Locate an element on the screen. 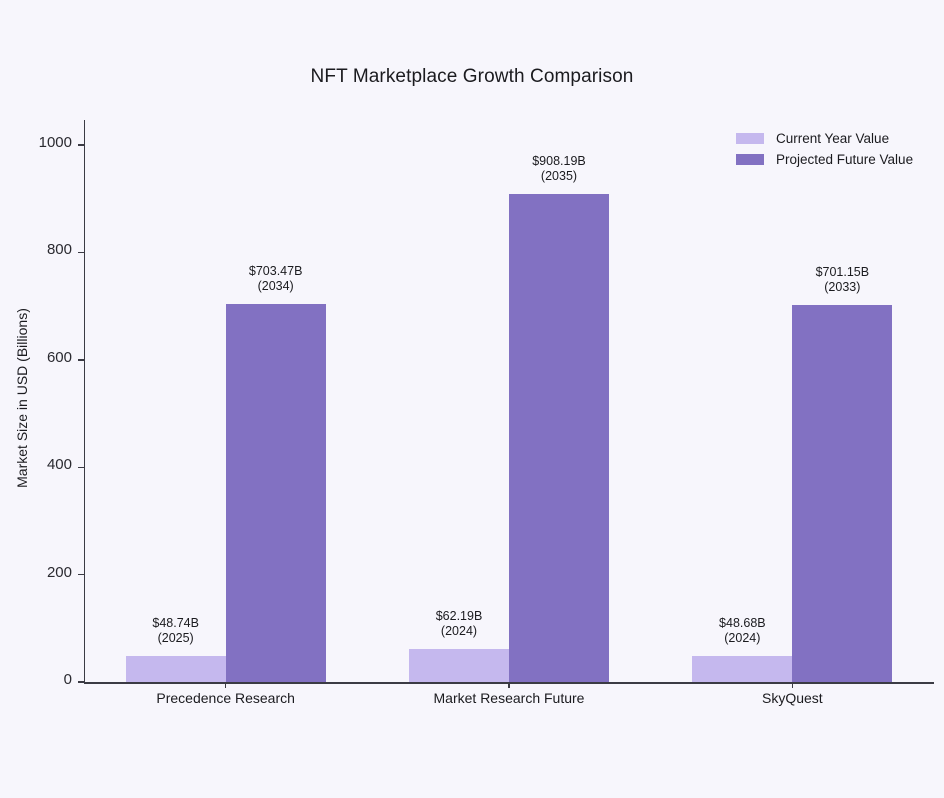 This screenshot has width=944, height=798. bar-year-text: (2033) is located at coordinates (842, 287).